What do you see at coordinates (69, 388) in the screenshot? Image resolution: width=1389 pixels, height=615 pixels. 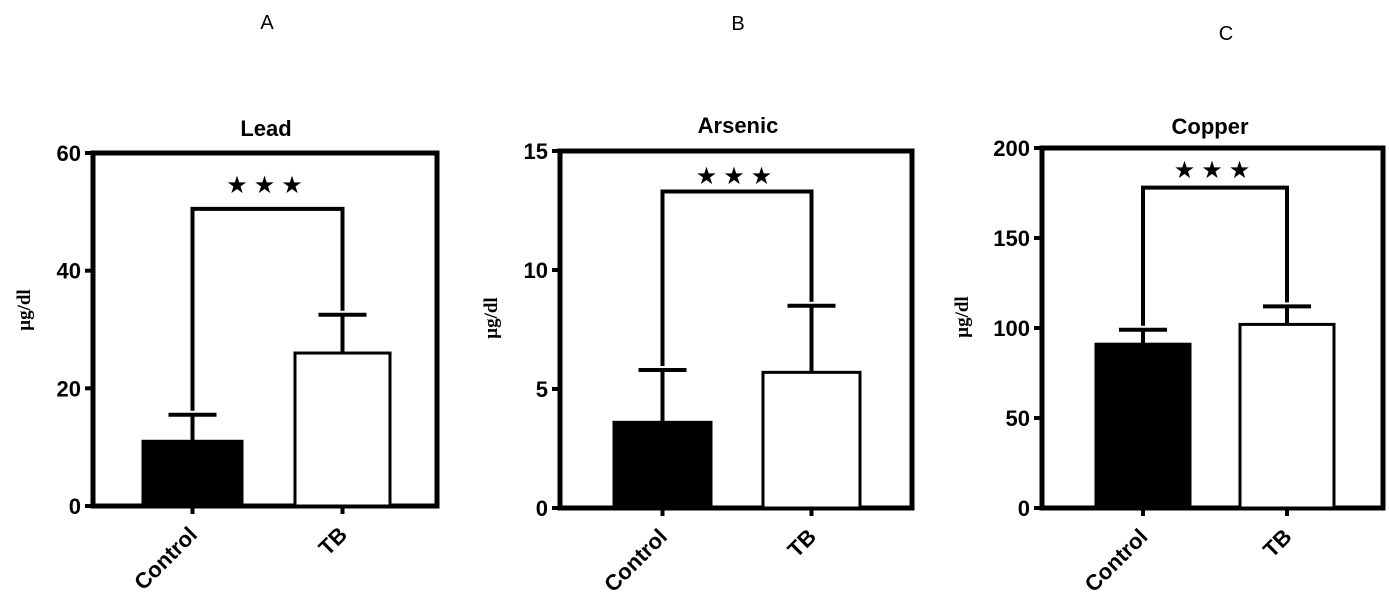 I see `y-tick-label: 20` at bounding box center [69, 388].